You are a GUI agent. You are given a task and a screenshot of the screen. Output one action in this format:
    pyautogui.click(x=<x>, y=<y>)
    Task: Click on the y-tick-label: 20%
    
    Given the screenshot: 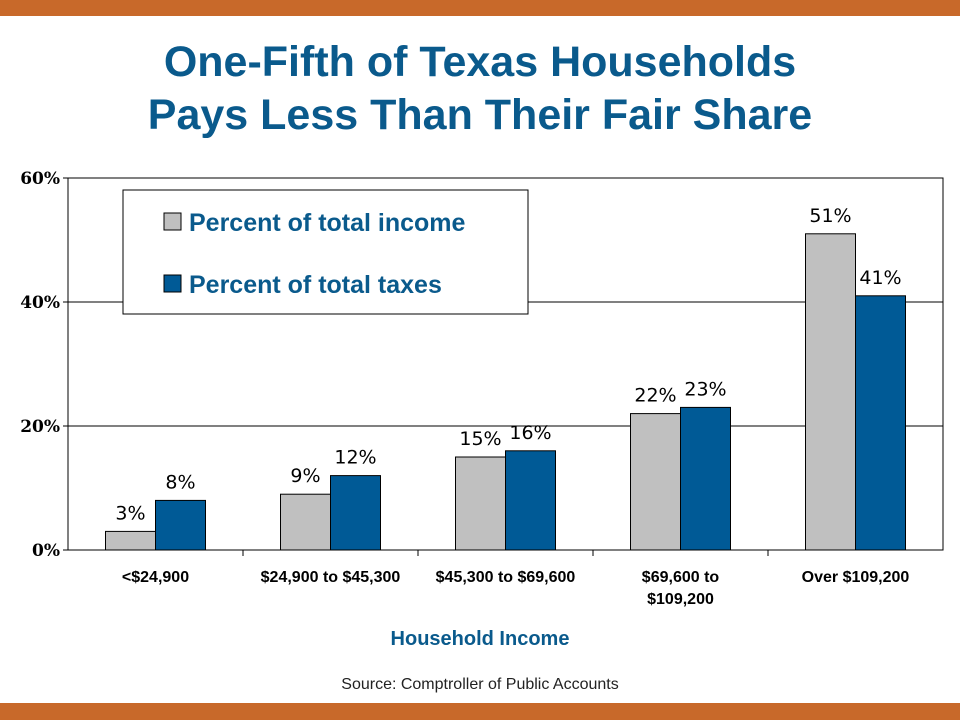 What is the action you would take?
    pyautogui.click(x=40, y=427)
    